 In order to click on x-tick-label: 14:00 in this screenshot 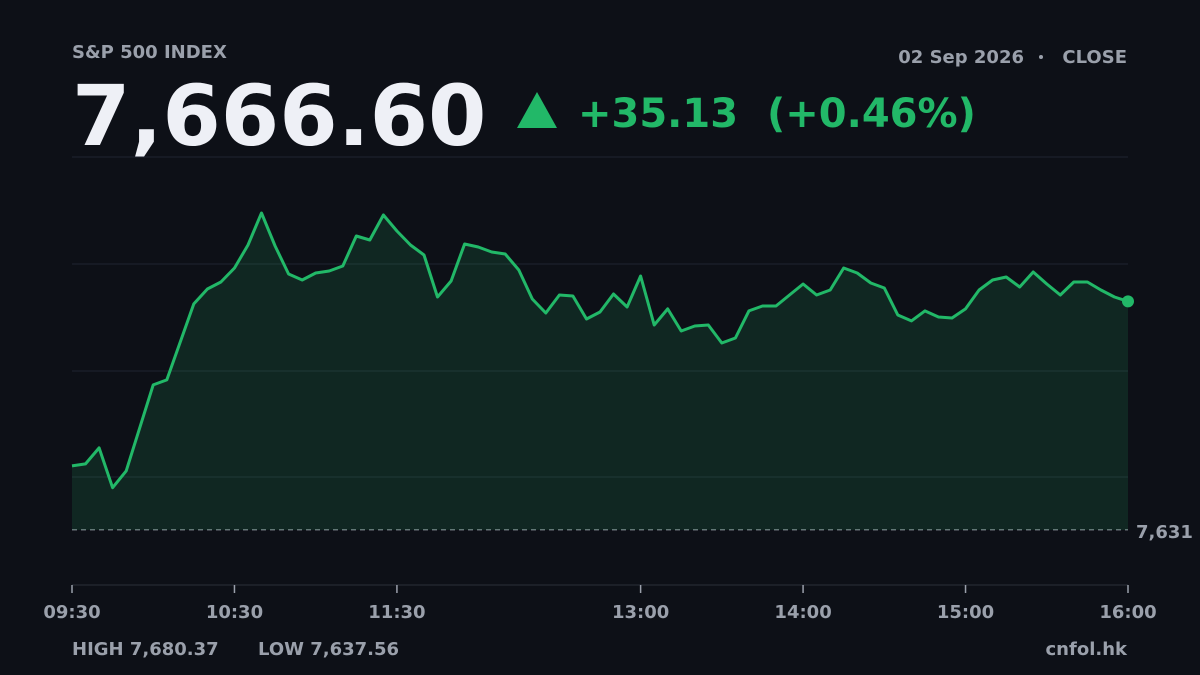, I will do `click(802, 612)`.